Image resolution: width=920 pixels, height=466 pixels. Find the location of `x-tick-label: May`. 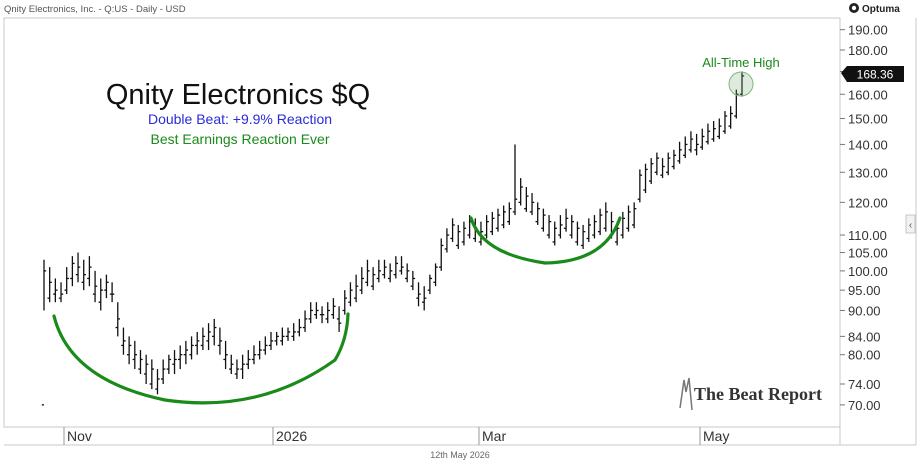

x-tick-label: May is located at coordinates (716, 436).